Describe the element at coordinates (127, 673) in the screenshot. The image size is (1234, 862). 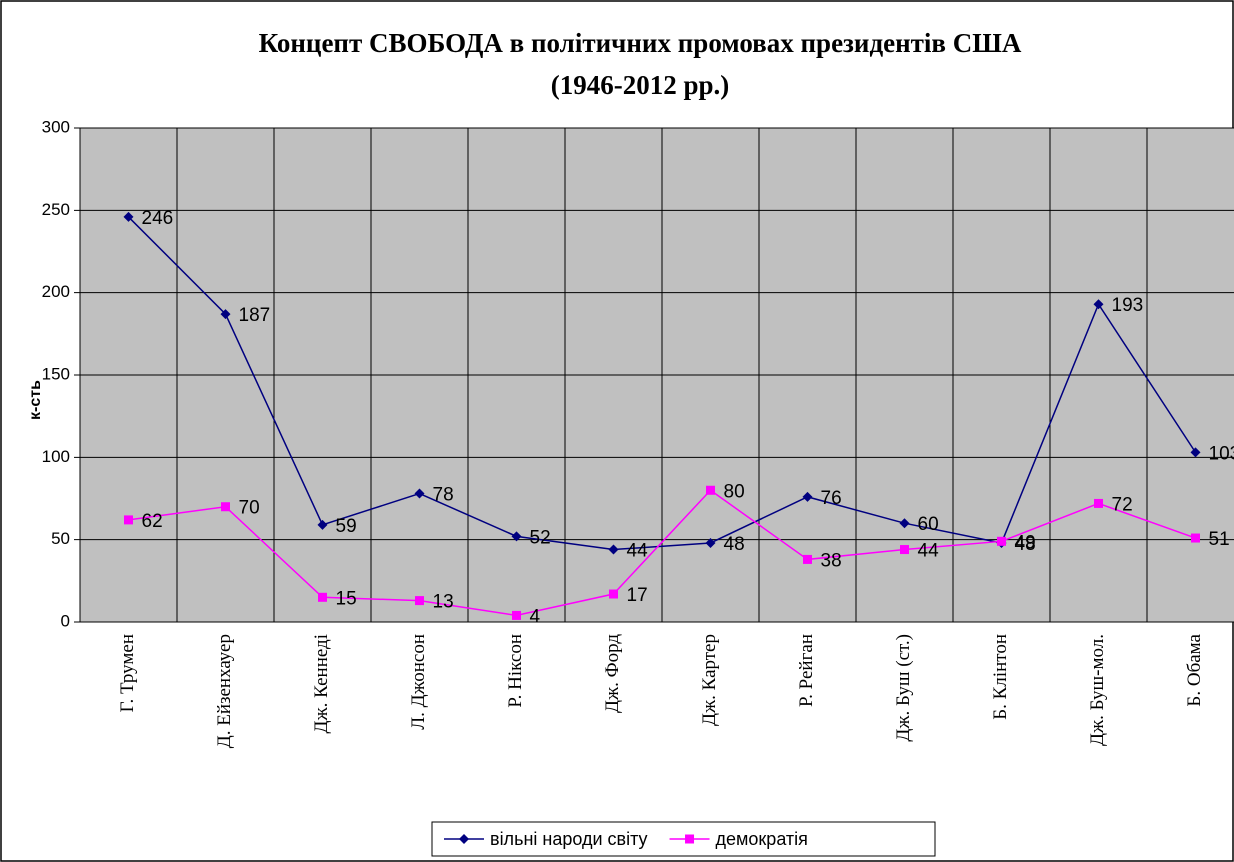
I see `x-tick-label: Г. Трумен` at that location.